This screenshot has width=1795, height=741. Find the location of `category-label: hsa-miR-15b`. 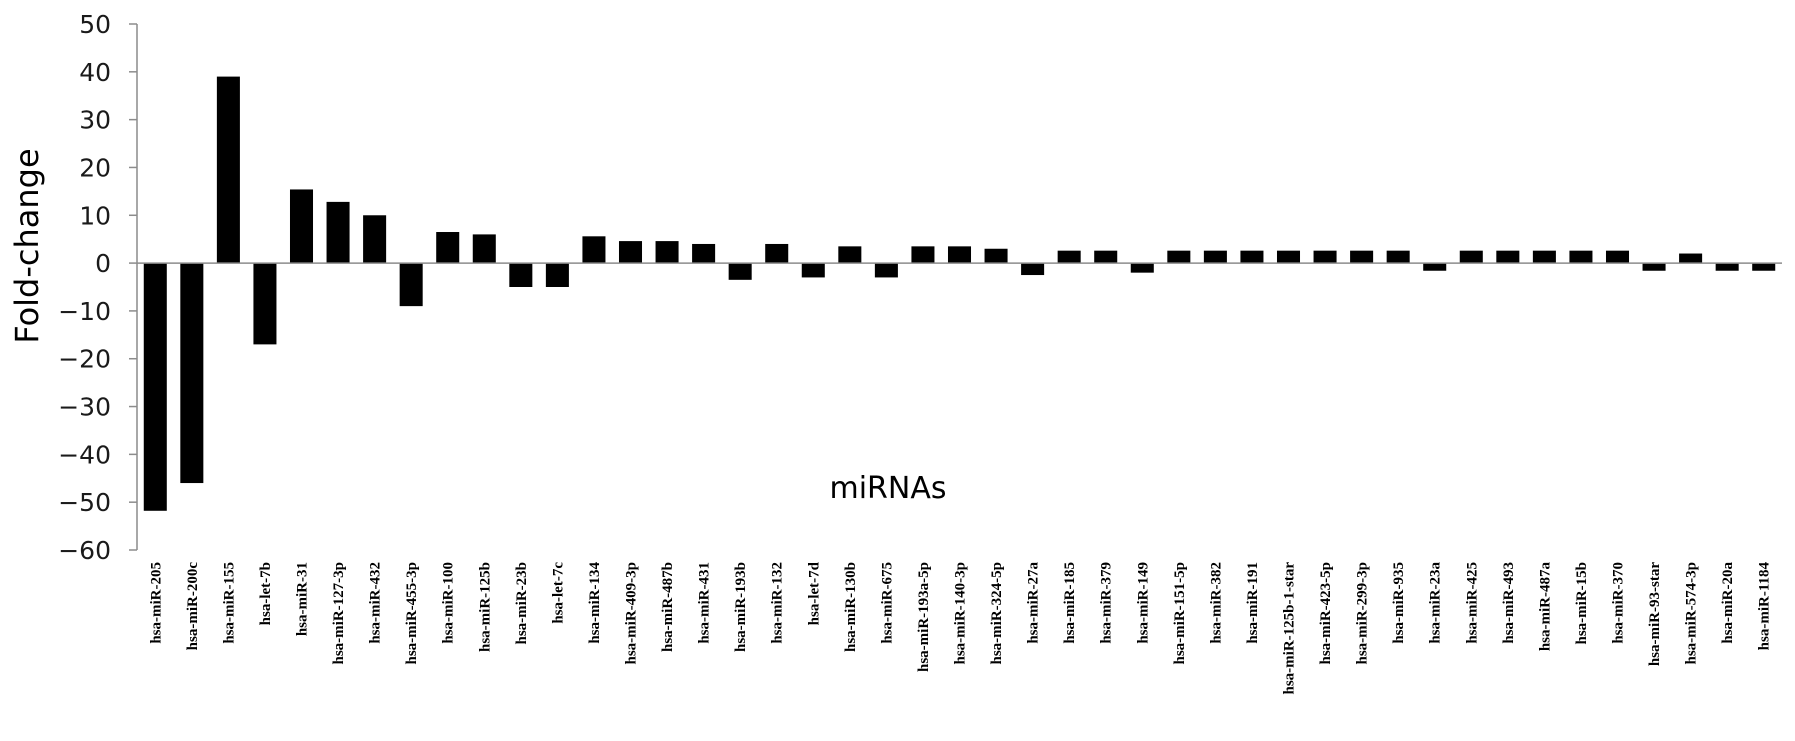

category-label: hsa-miR-15b is located at coordinates (1582, 603).